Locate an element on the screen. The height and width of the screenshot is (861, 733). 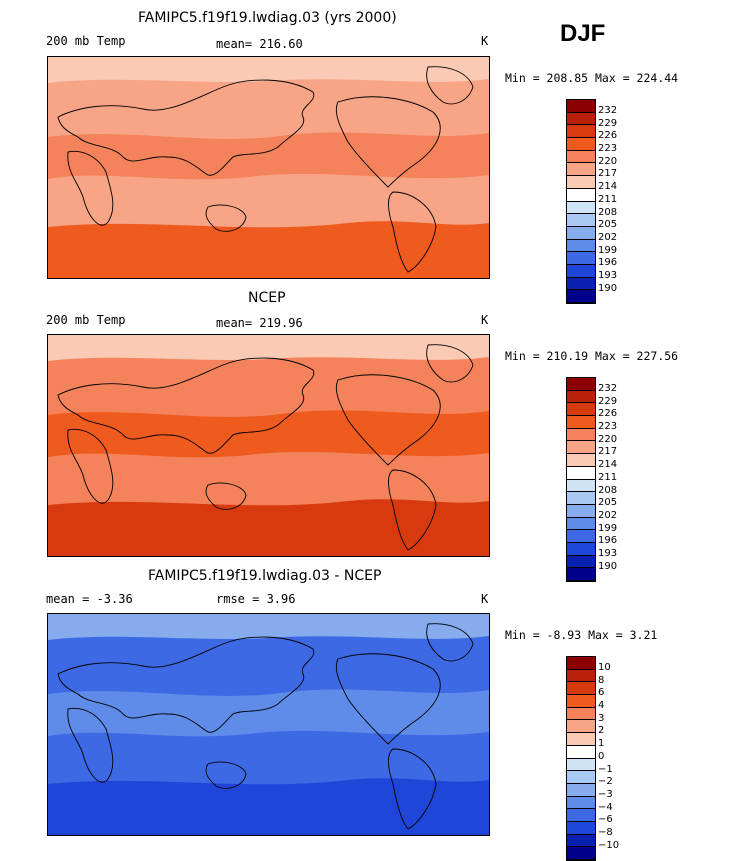
colorbar-tick-label: 211 is located at coordinates (608, 477).